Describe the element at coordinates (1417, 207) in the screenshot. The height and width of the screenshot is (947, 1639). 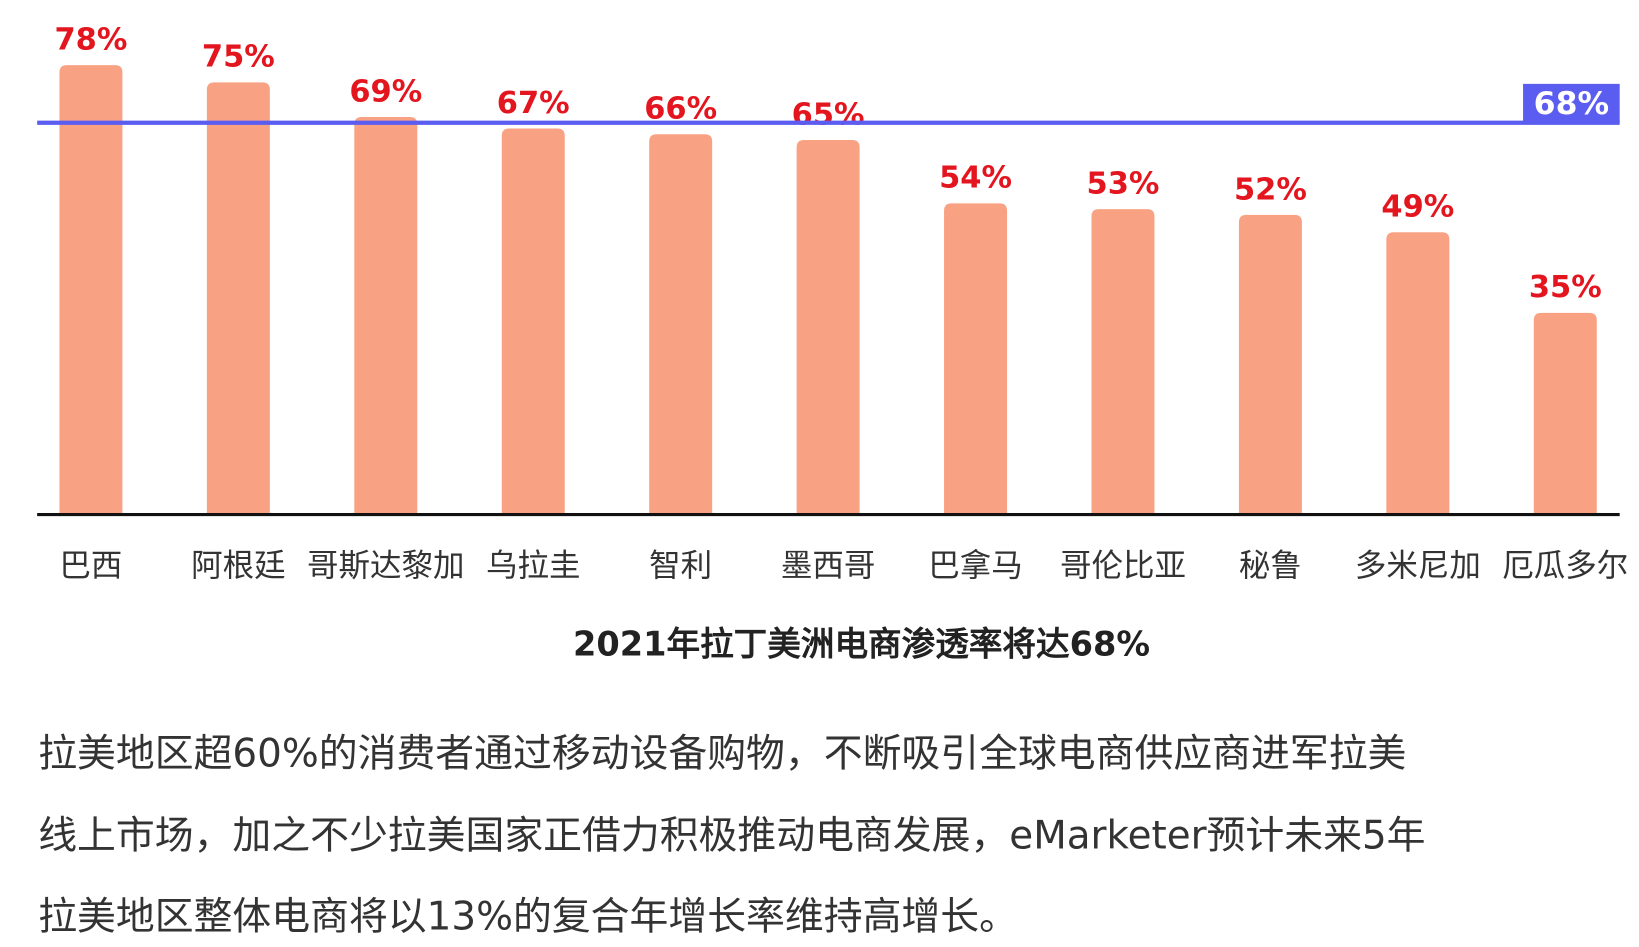
I see `value-label: 49%` at that location.